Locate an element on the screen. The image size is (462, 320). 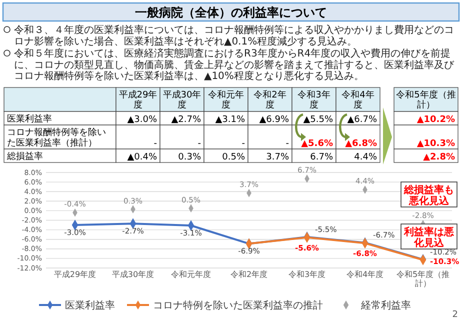
category-label: 令和3年度 is located at coordinates (314, 100).